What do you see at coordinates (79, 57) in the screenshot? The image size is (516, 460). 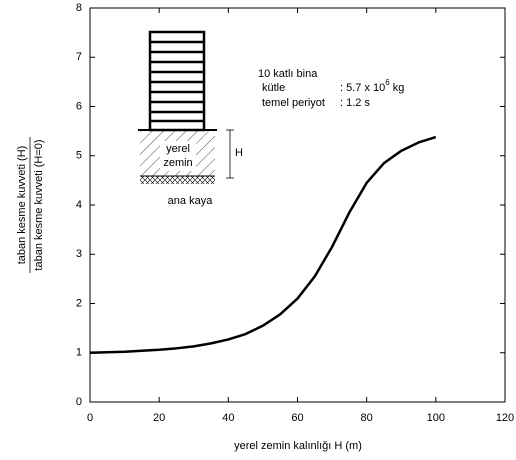 I see `y-tick-label: 7` at bounding box center [79, 57].